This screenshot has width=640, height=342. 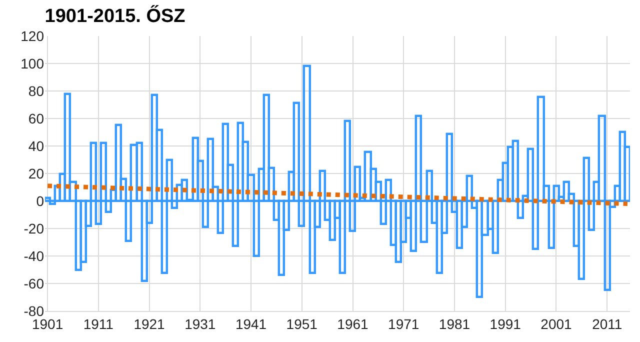 What do you see at coordinates (40, 200) in the screenshot?
I see `y-tick-label: 0` at bounding box center [40, 200].